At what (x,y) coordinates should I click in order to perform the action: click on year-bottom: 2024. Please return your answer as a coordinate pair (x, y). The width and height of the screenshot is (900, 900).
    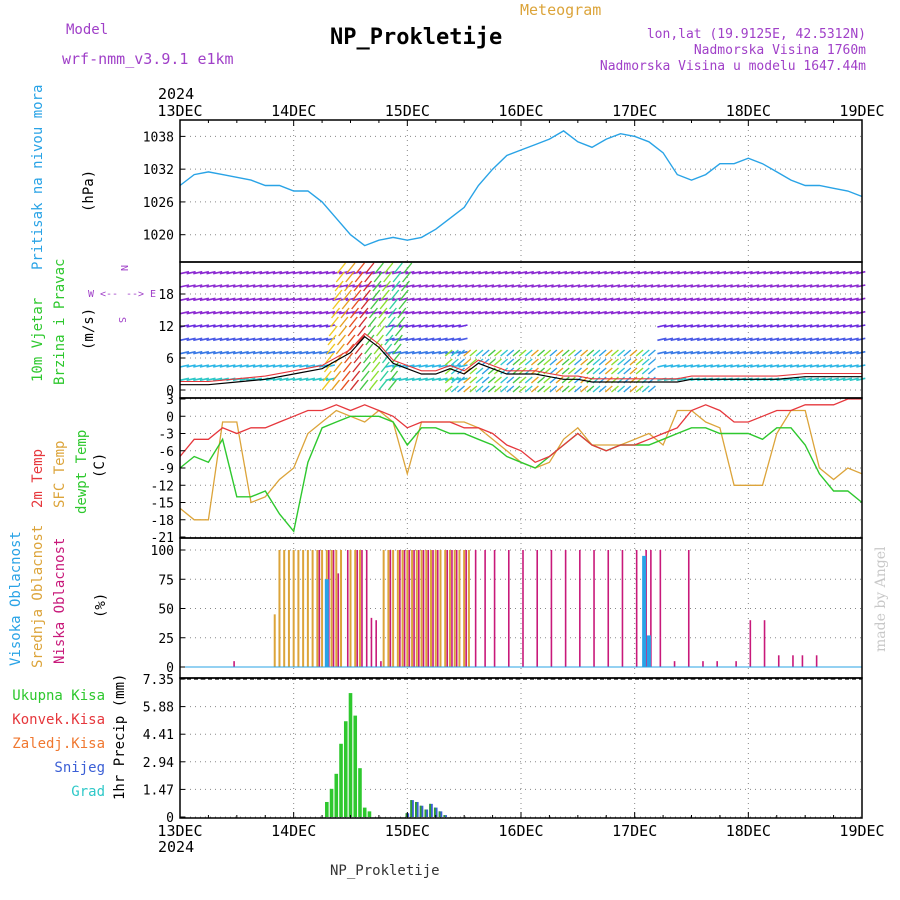
    Looking at the image, I should click on (176, 847).